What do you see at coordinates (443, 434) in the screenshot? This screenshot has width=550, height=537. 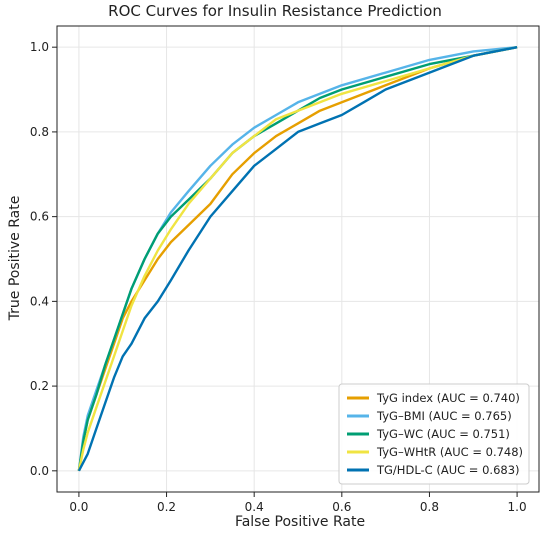 I see `legend-label-2: TyG–WC (AUC = 0.751)` at bounding box center [443, 434].